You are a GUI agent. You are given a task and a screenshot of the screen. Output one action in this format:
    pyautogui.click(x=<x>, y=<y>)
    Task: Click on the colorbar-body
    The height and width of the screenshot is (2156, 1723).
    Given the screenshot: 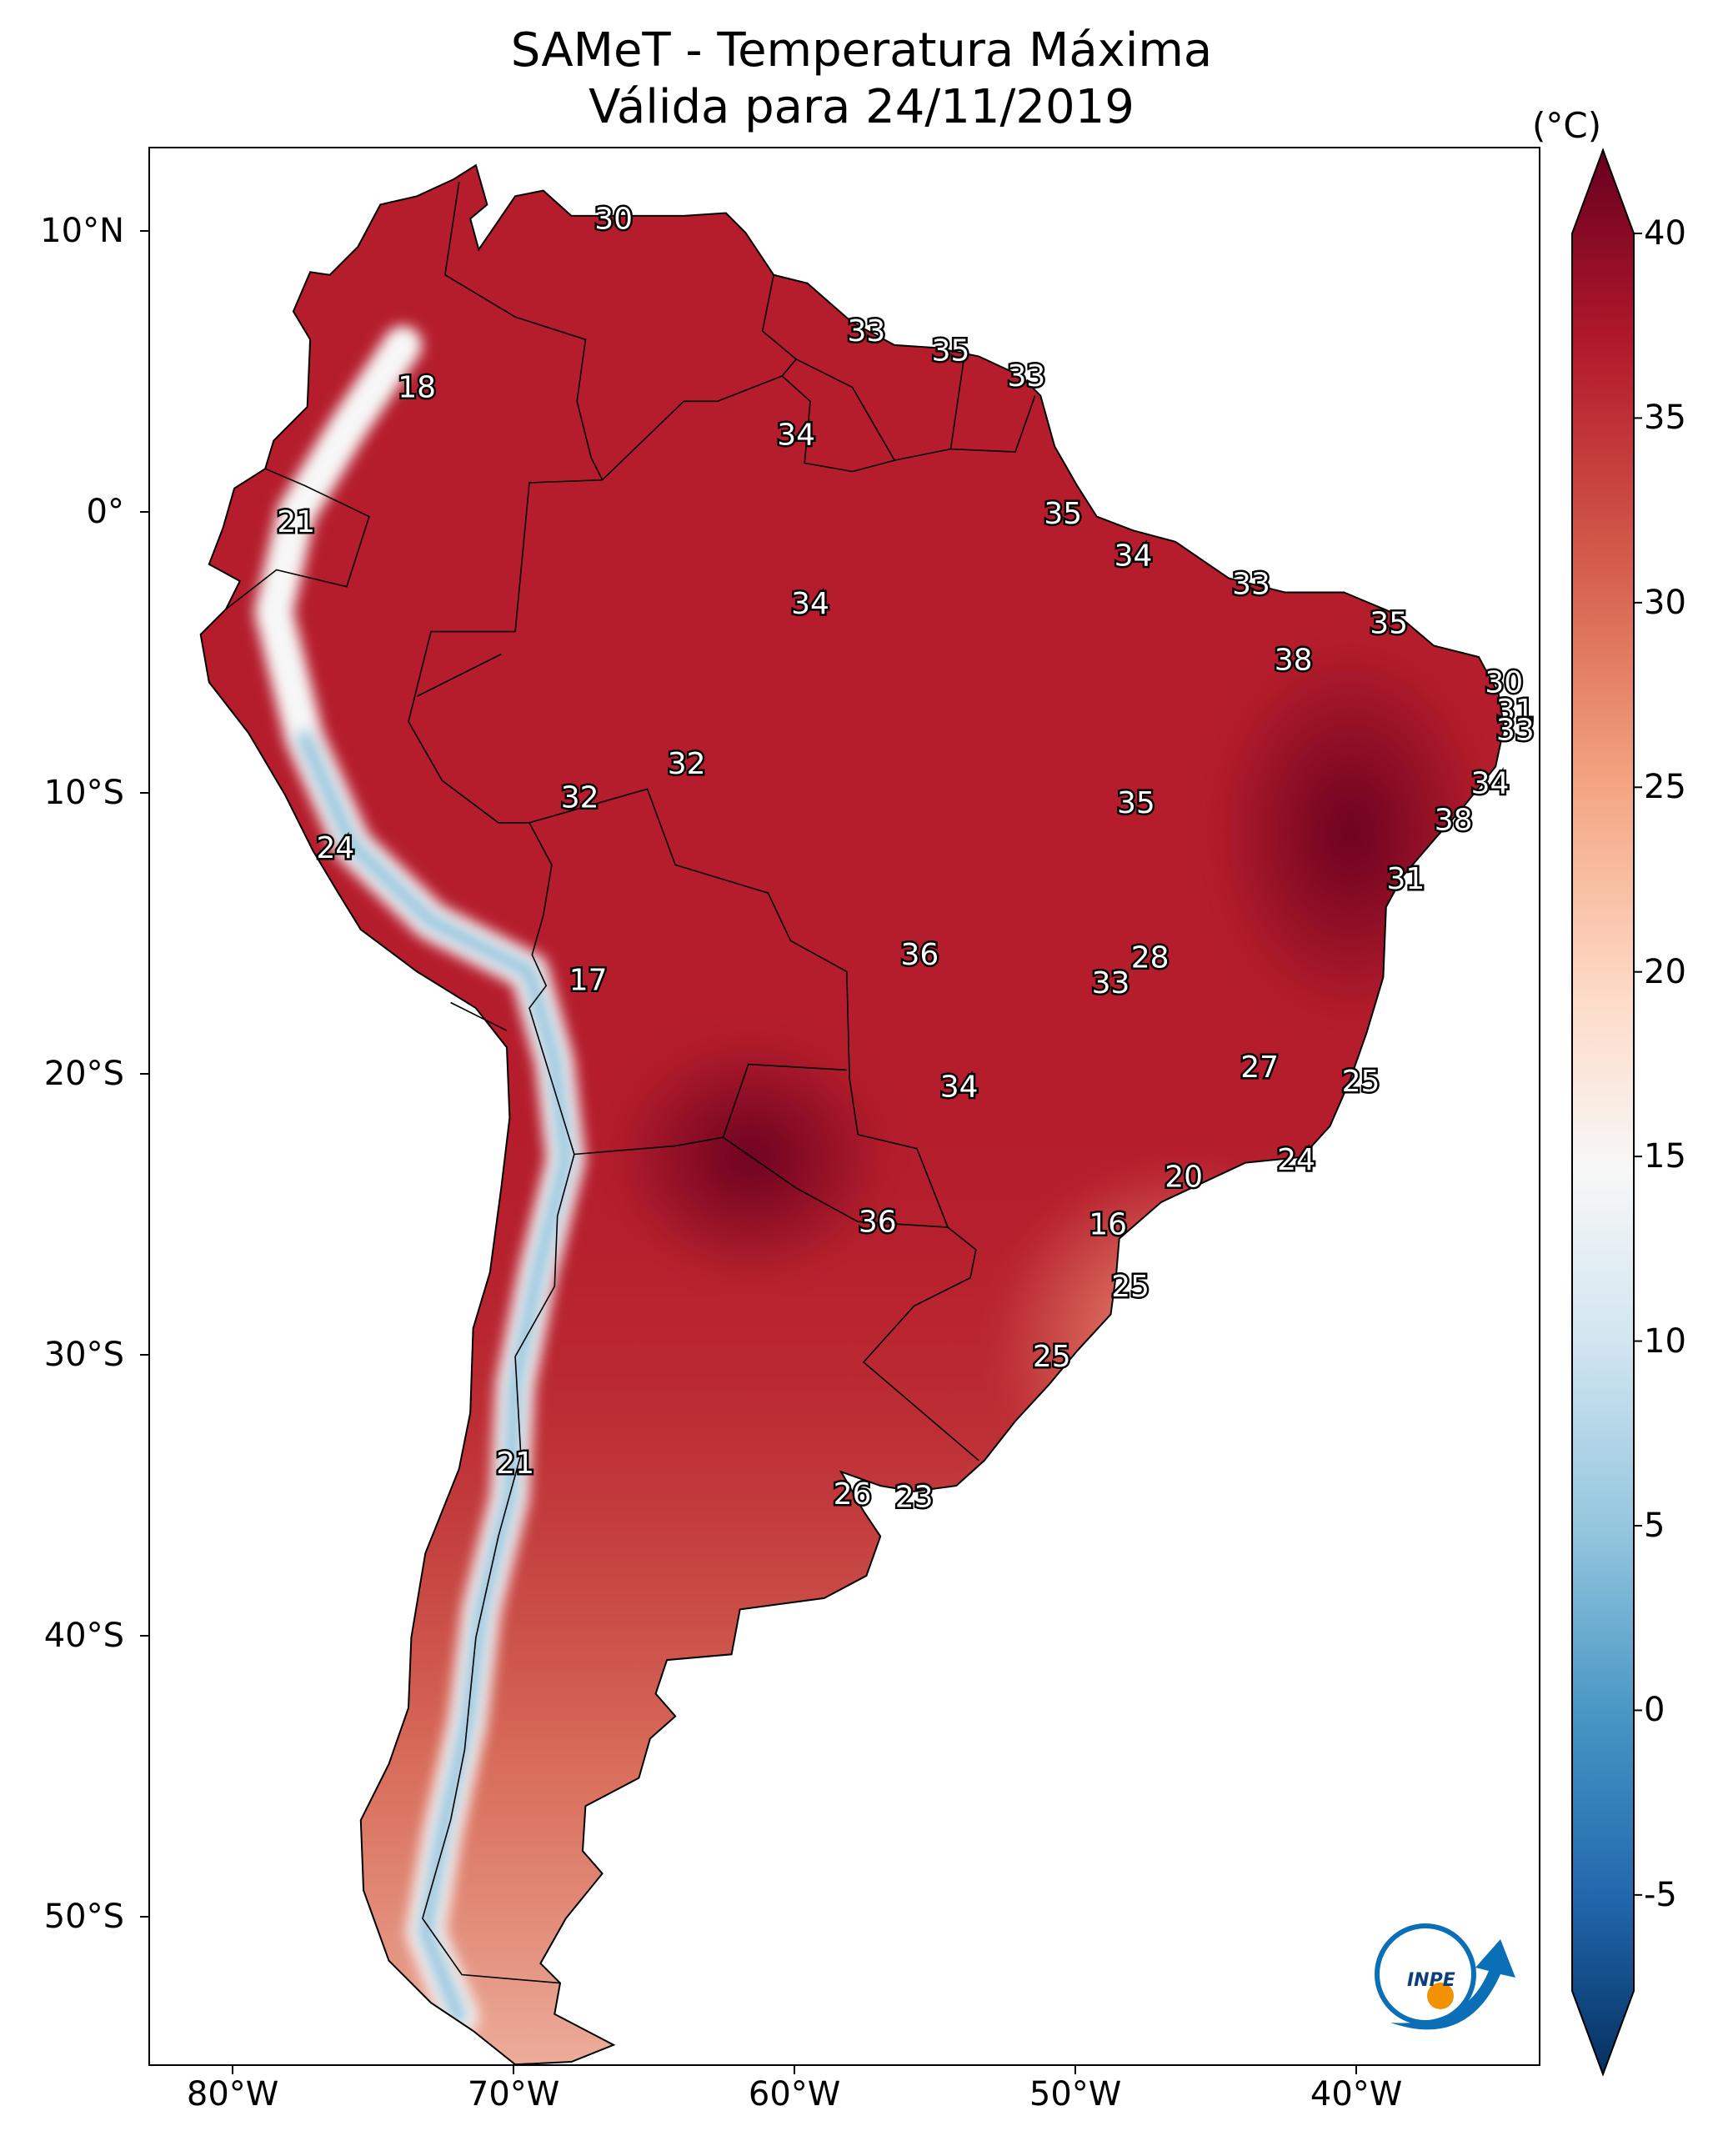 What is the action you would take?
    pyautogui.click(x=1603, y=1112)
    